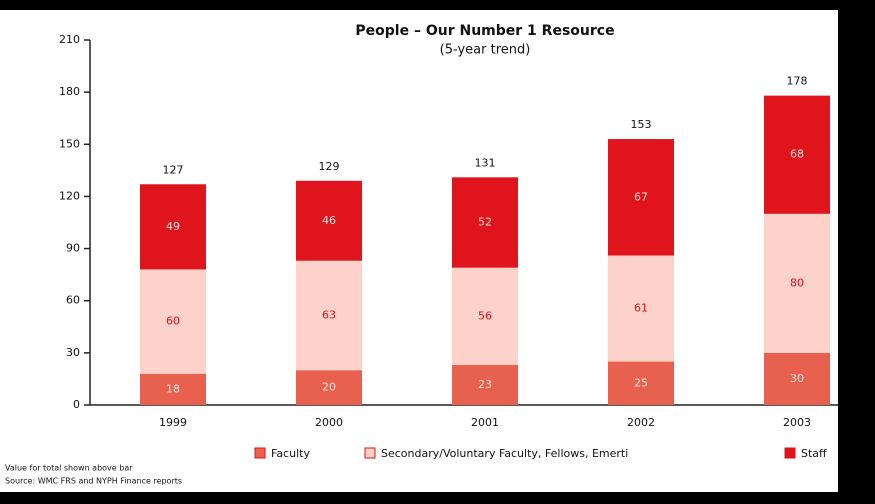 Image resolution: width=875 pixels, height=504 pixels. I want to click on data-label: 30, so click(797, 378).